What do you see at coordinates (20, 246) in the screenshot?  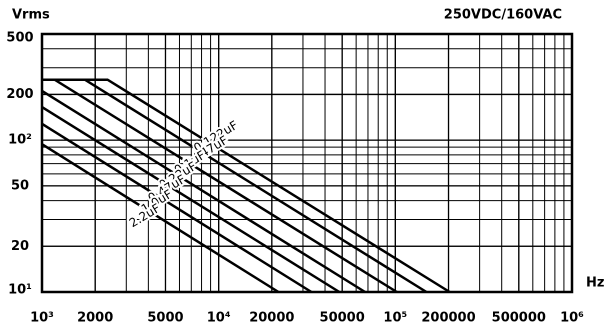 I see `y-tick-label: 20` at bounding box center [20, 246].